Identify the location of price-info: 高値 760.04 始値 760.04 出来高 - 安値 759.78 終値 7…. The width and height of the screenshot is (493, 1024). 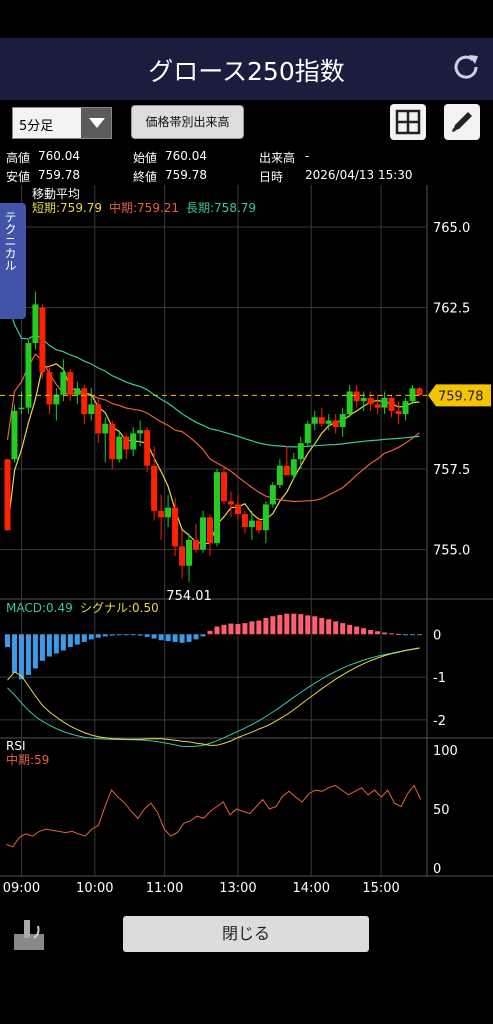
(246, 168).